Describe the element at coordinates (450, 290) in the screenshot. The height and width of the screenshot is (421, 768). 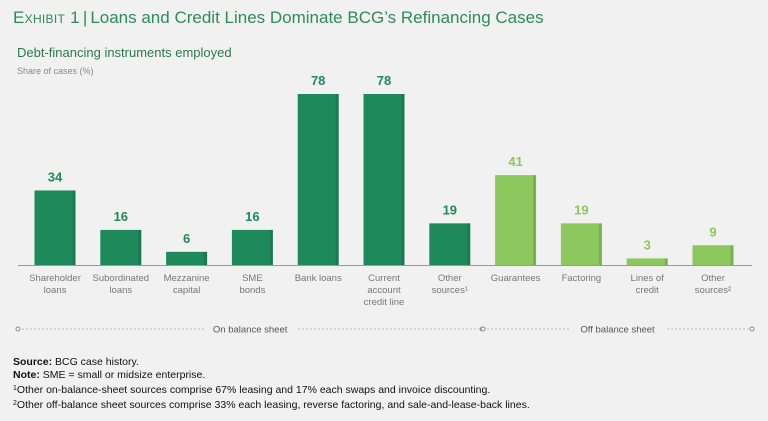
I see `category-label: sources¹` at that location.